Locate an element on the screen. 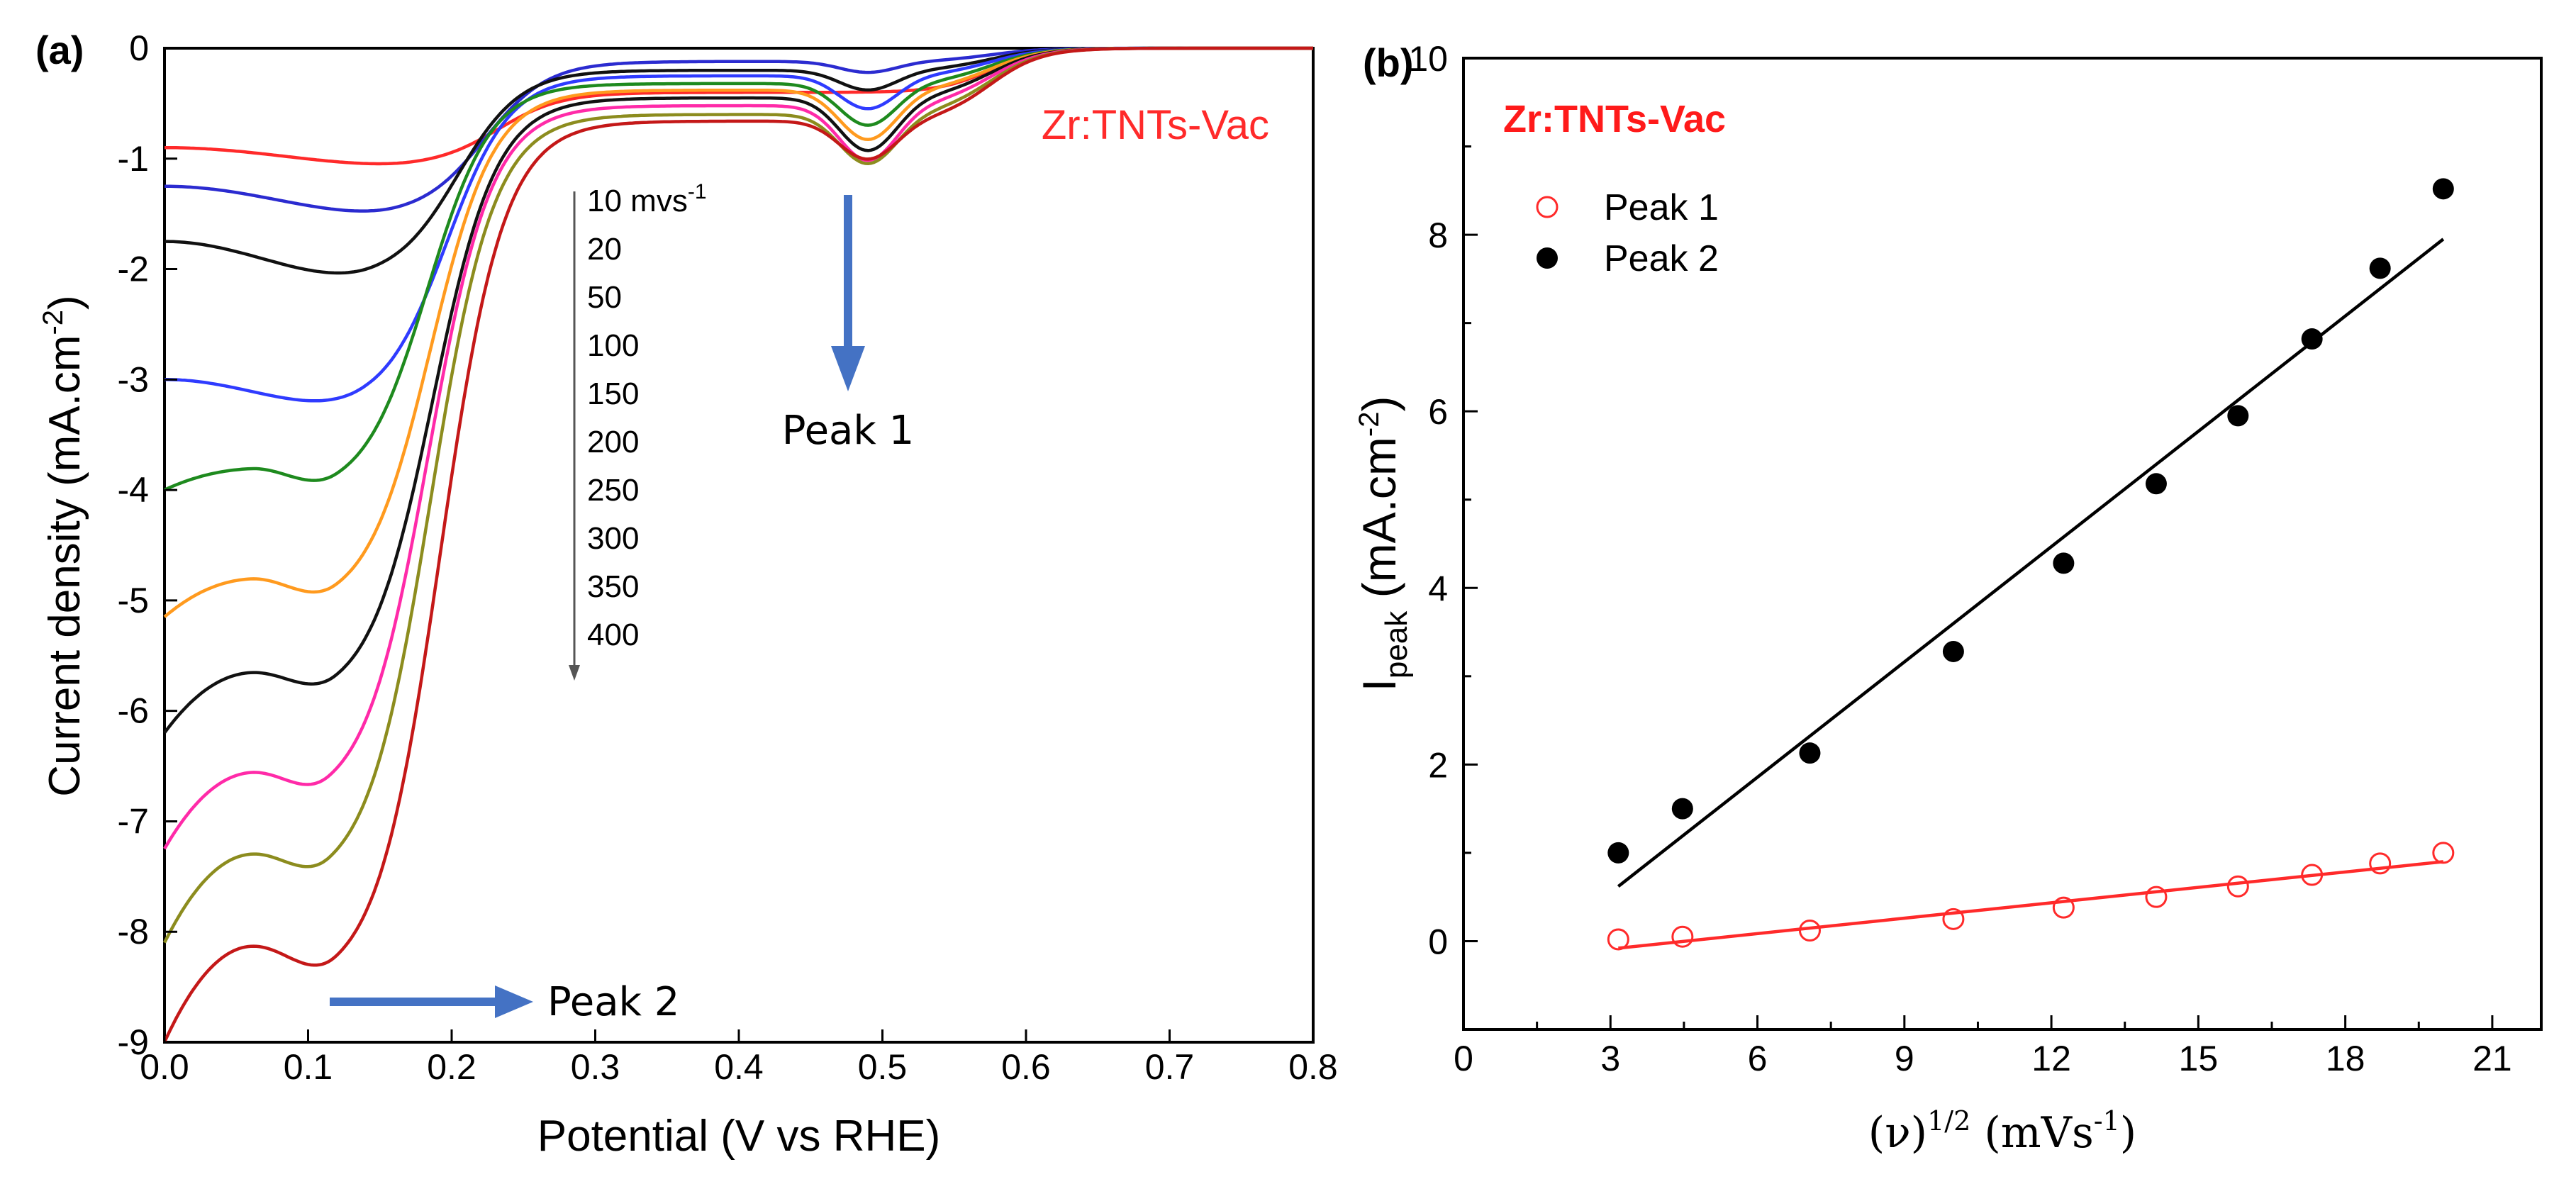 The width and height of the screenshot is (2576, 1184). panel-b-x-tick-label: 3 is located at coordinates (1610, 1058).